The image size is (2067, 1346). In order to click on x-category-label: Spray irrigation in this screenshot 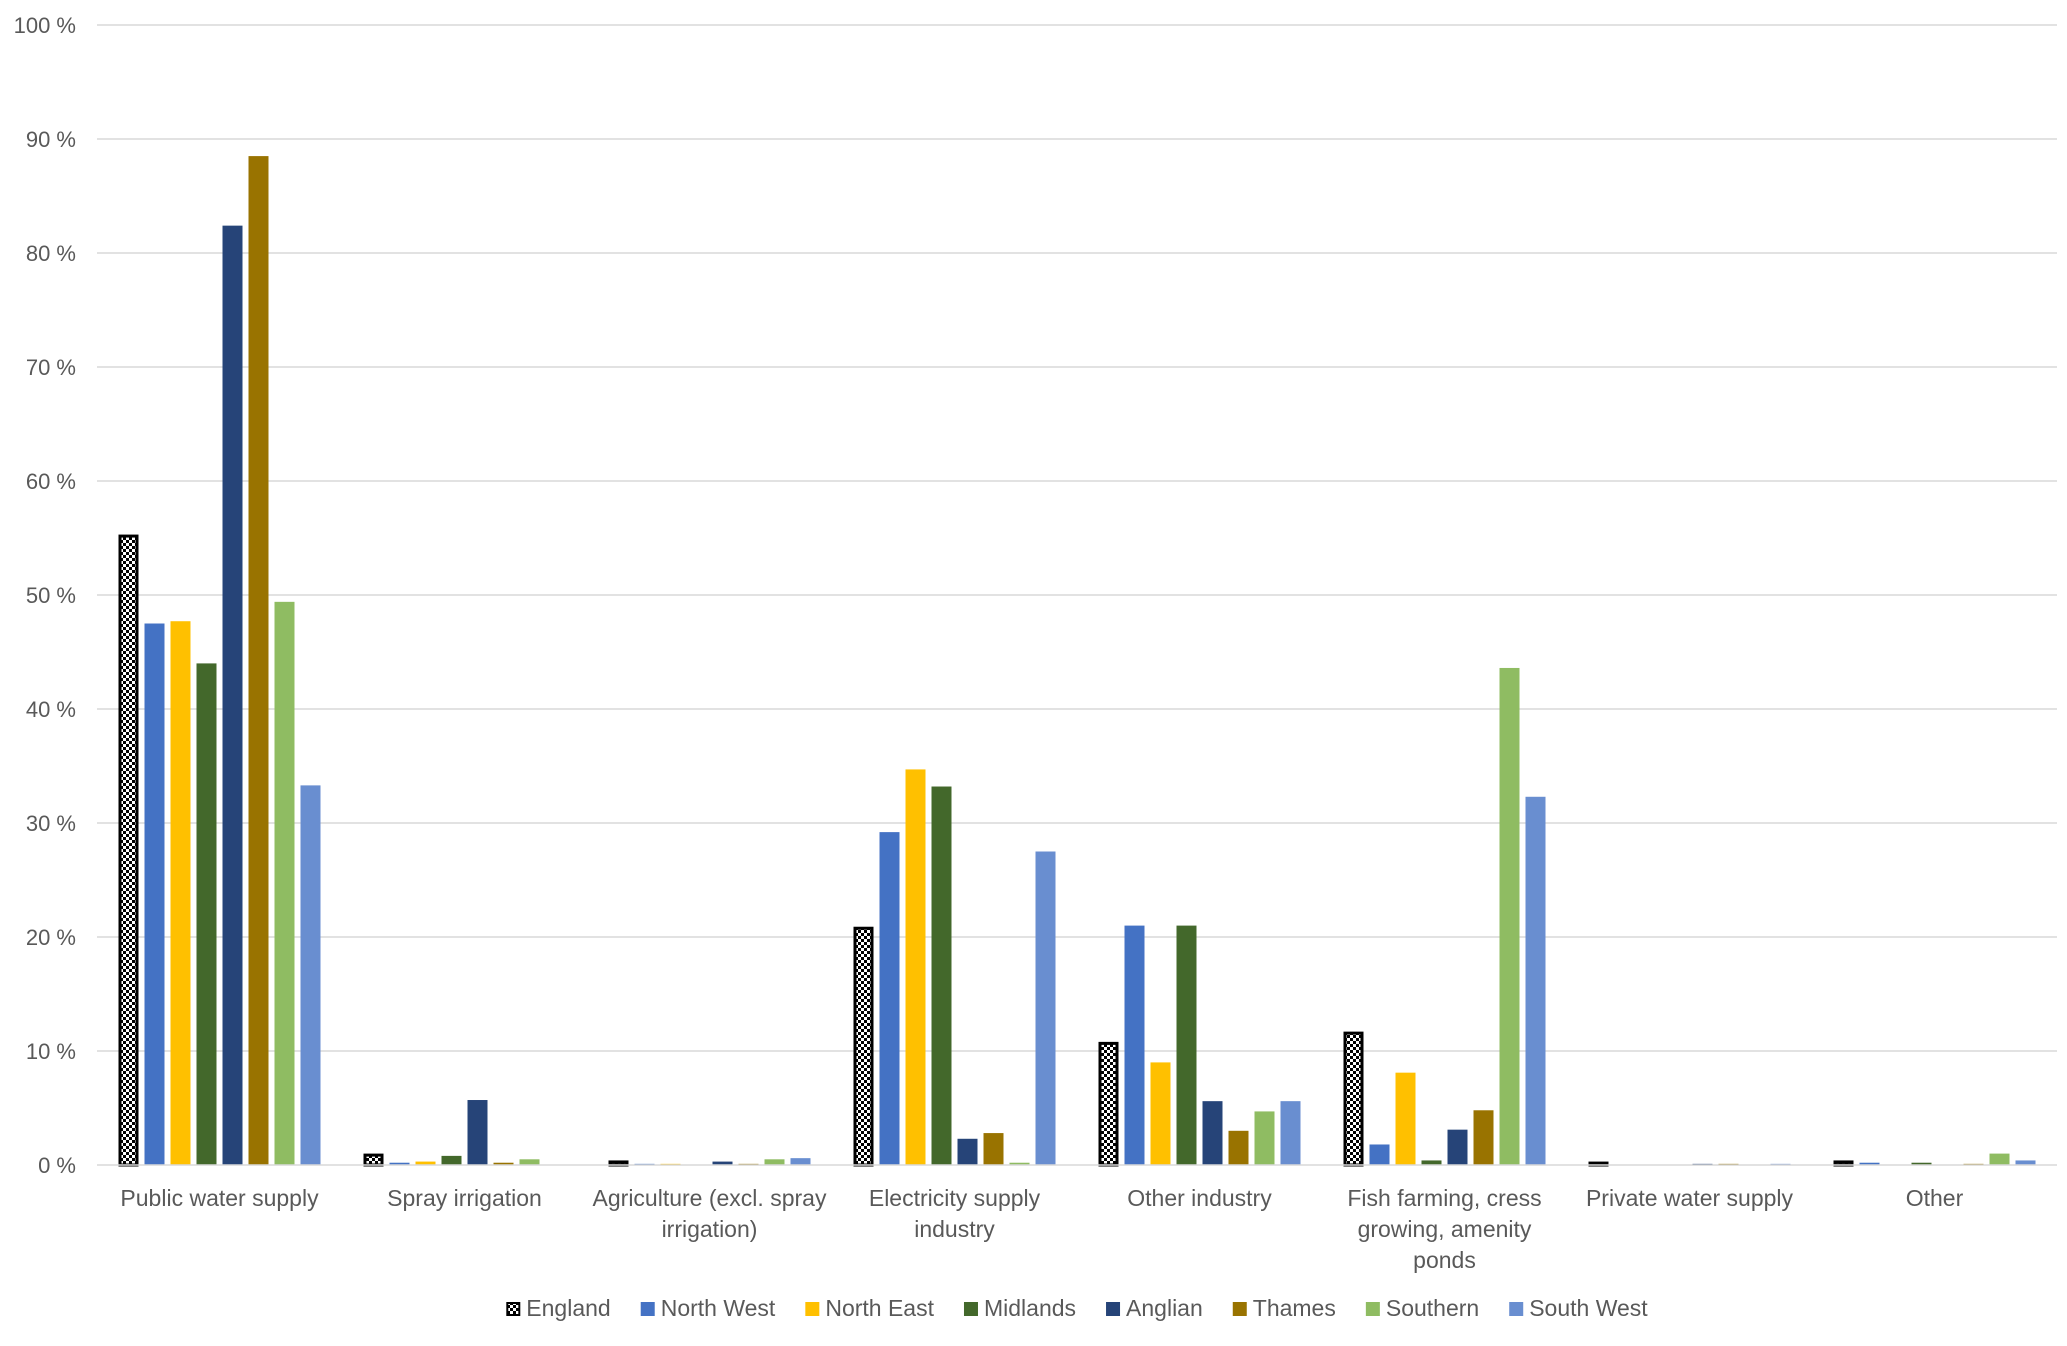, I will do `click(464, 1198)`.